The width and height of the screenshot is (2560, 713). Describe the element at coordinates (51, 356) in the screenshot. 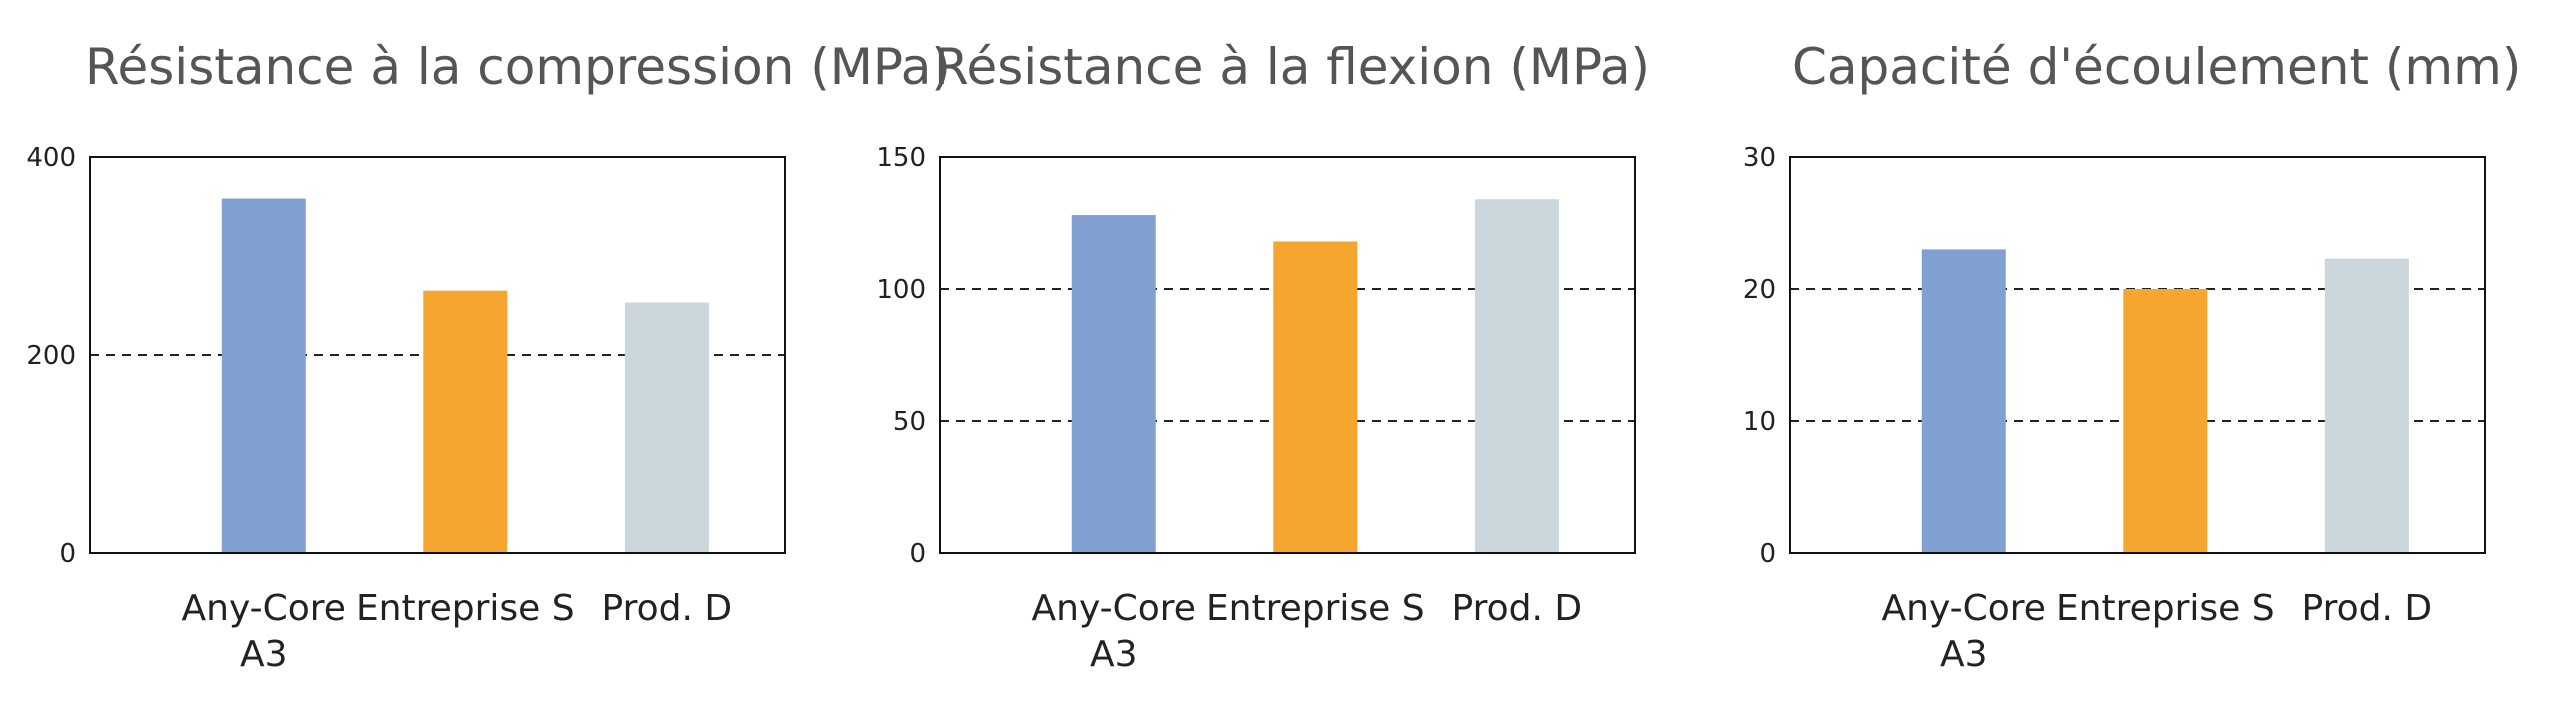

I see `y-tick-label: 200` at that location.